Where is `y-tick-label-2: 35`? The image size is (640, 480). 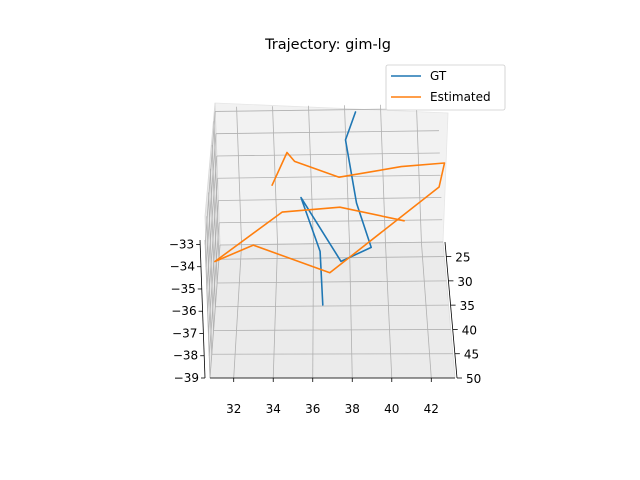
y-tick-label-2: 35 is located at coordinates (467, 306).